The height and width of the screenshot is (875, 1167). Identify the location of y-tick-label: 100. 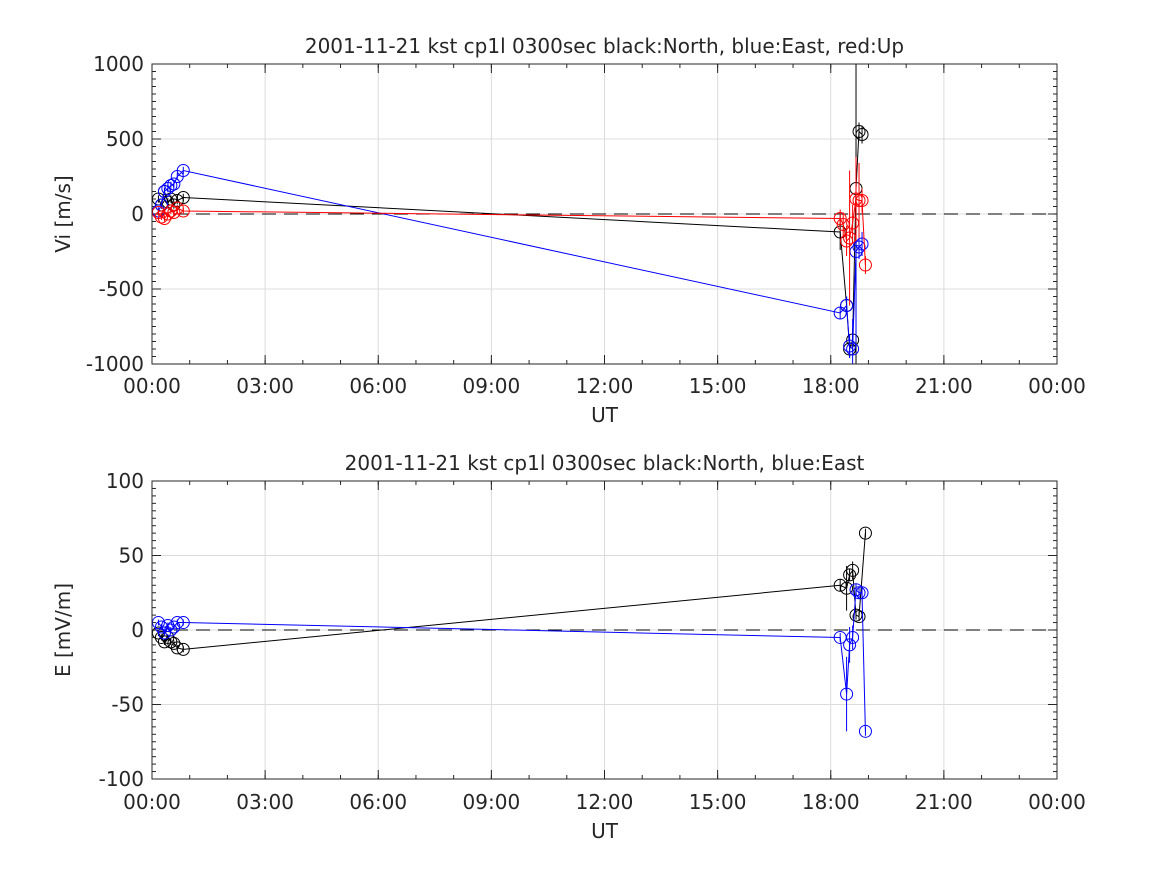
(125, 481).